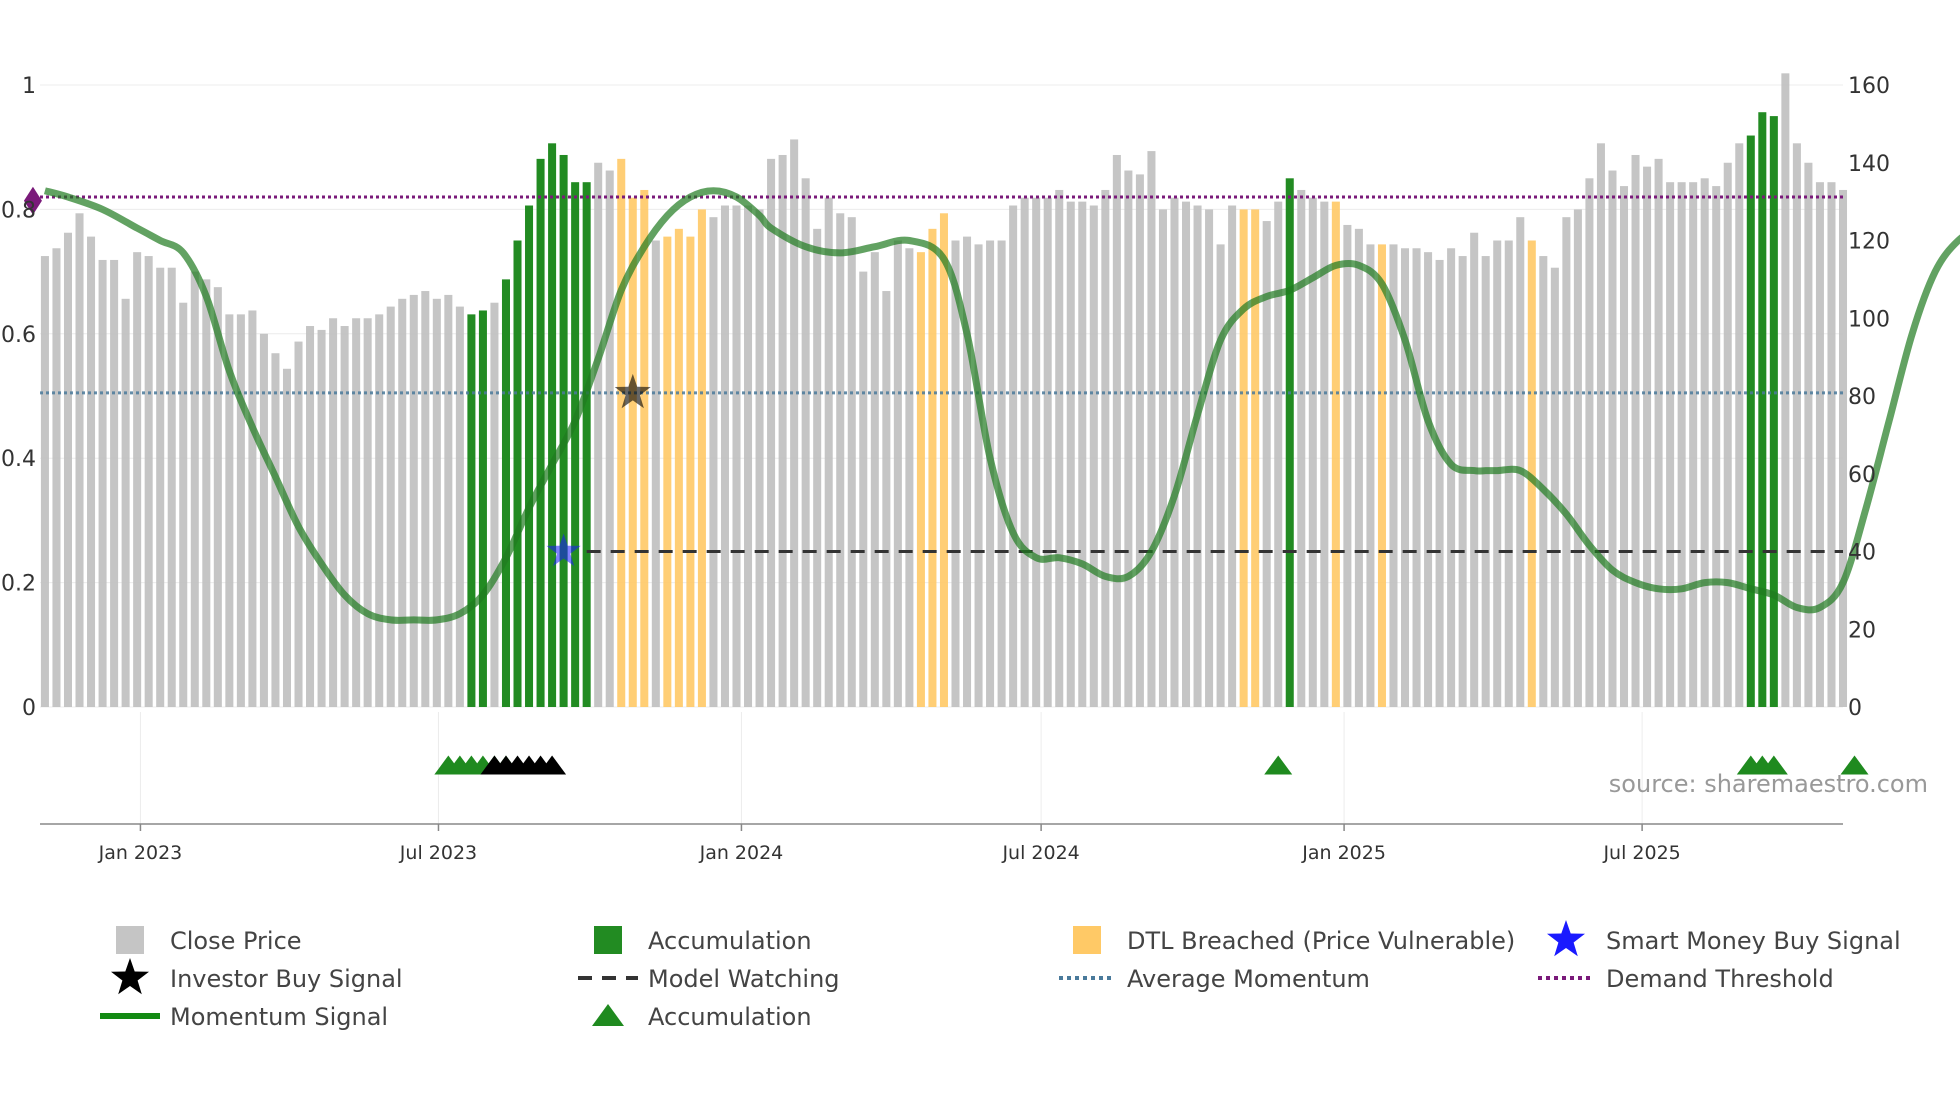  I want to click on right-tick-label: 100, so click(1869, 319).